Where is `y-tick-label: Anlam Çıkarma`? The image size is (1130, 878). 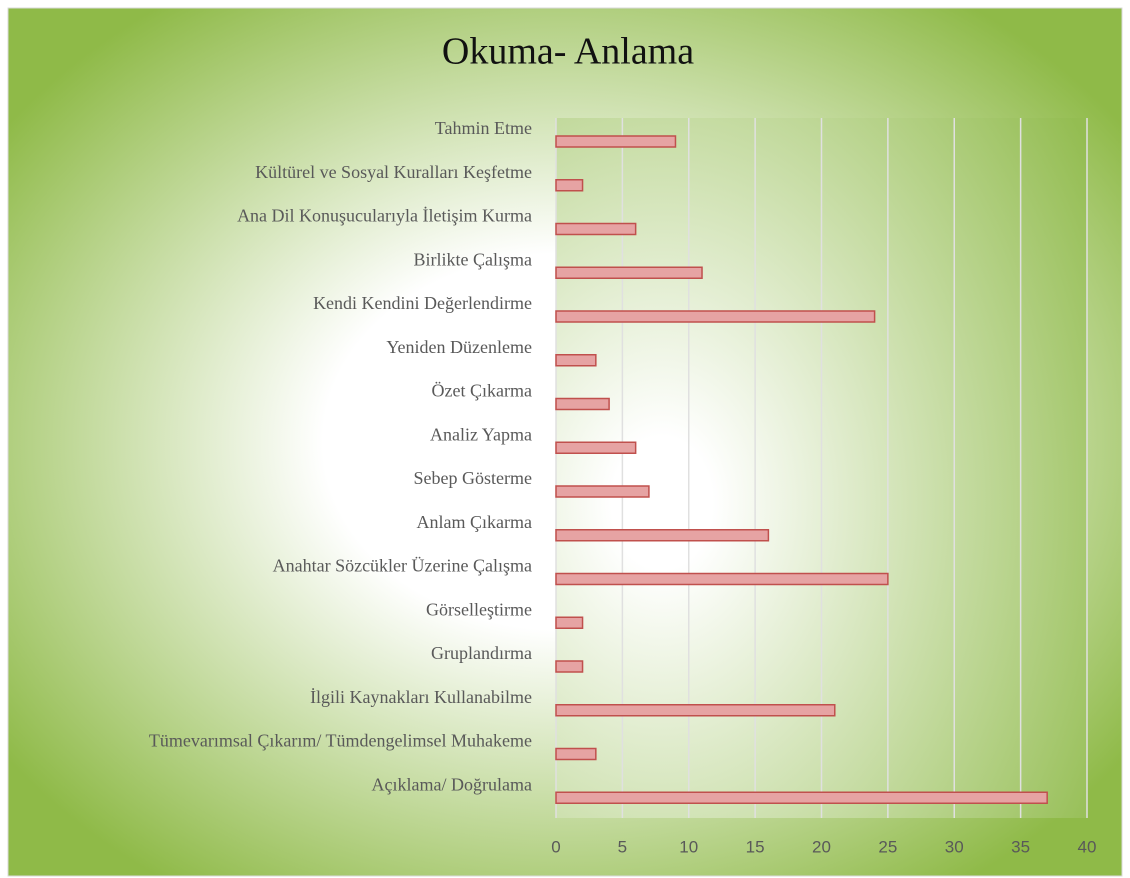
y-tick-label: Anlam Çıkarma is located at coordinates (474, 522).